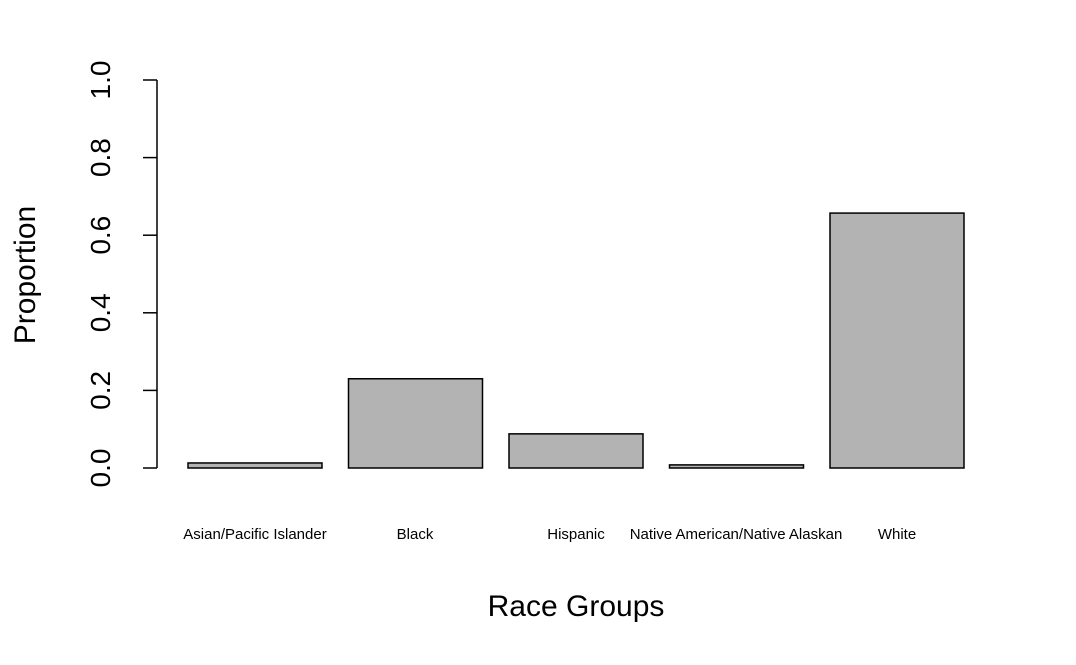 The height and width of the screenshot is (665, 1076). I want to click on category-label: Hispanic, so click(576, 534).